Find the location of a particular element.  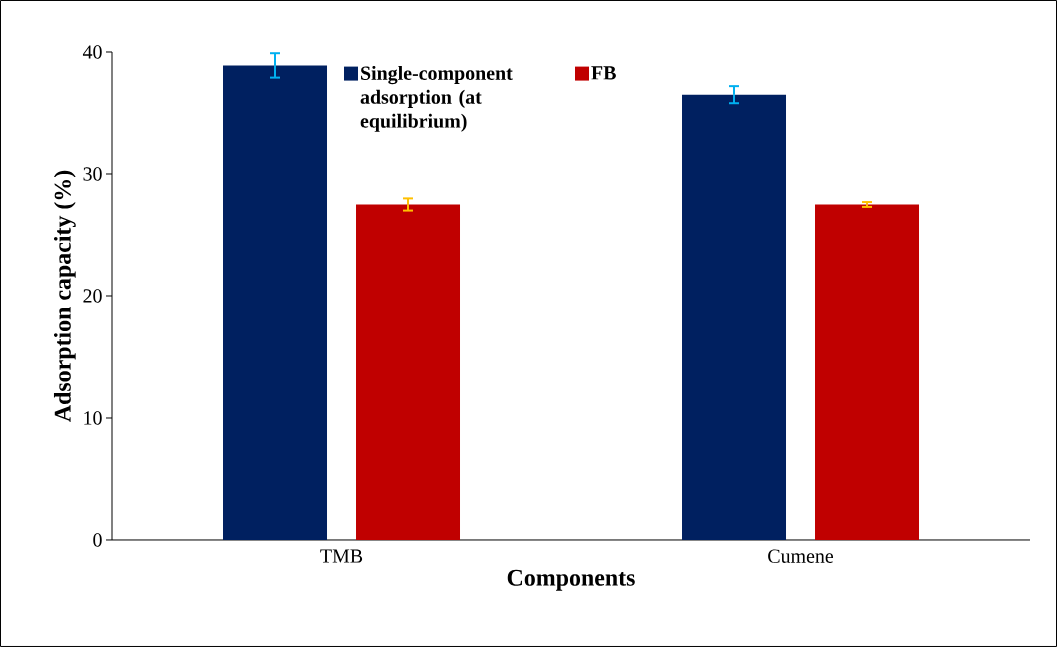

x-tick-label: TMB is located at coordinates (341, 556).